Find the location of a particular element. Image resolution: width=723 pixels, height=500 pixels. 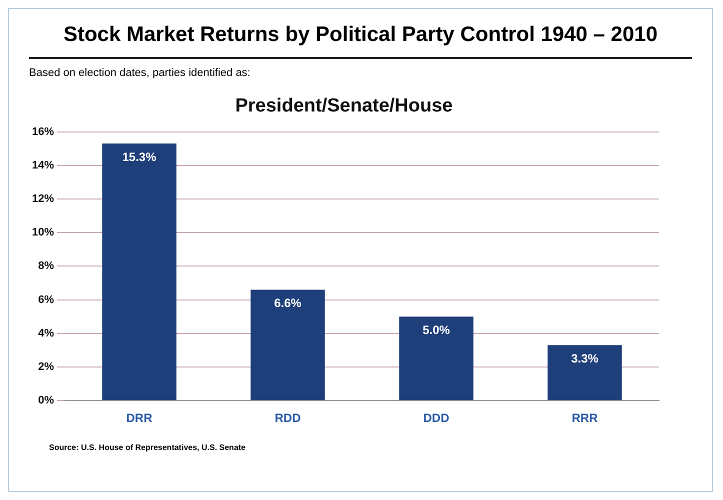

y-tick-label: 16% is located at coordinates (43, 132).